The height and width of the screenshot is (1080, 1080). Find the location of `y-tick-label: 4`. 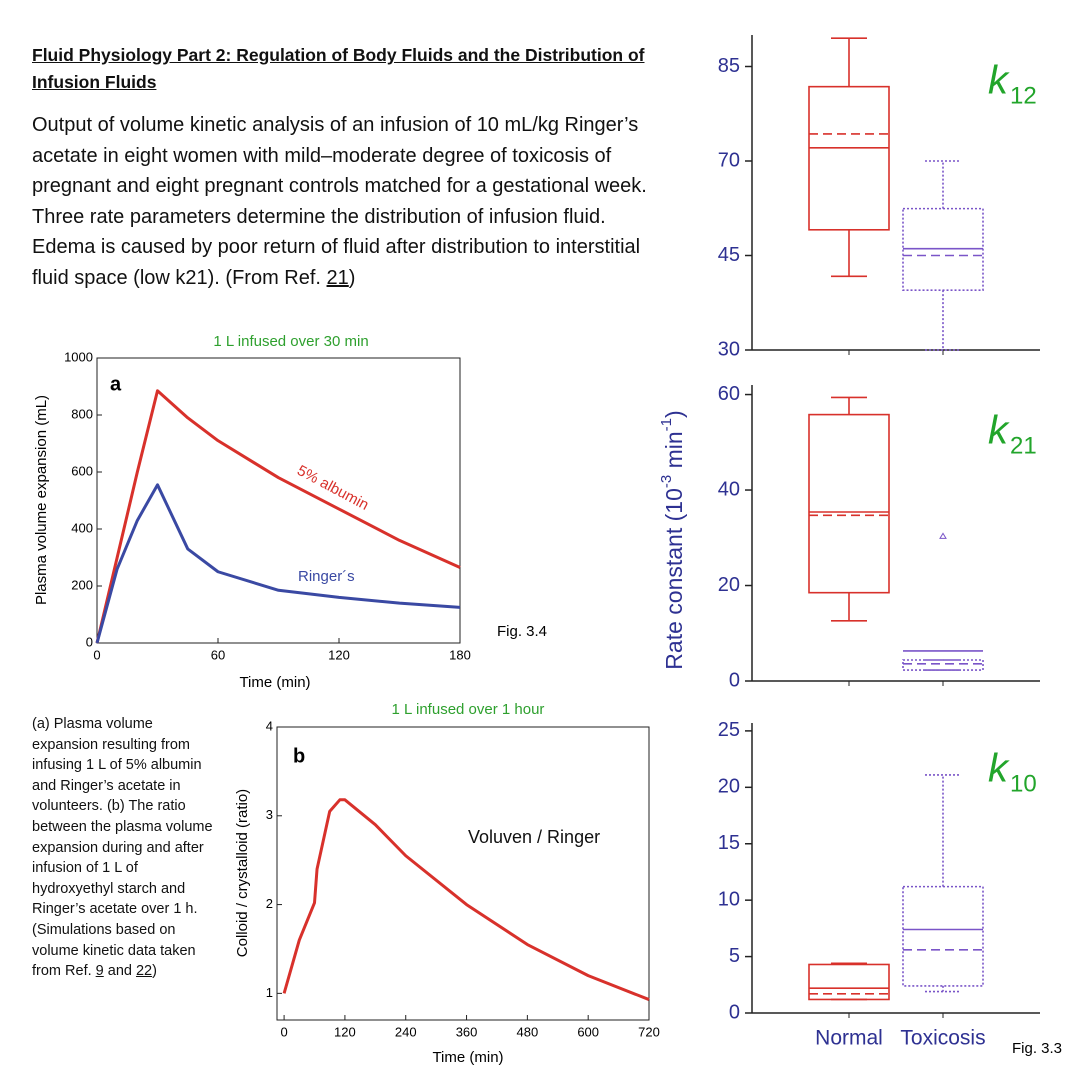

y-tick-label: 4 is located at coordinates (269, 725).